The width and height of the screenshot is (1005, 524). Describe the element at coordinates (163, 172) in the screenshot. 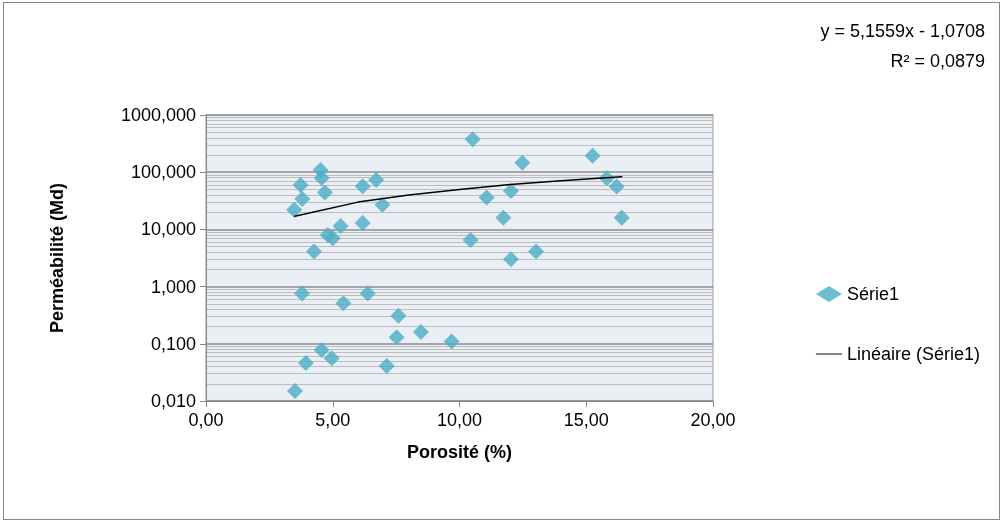

I see `y-tick-label: 100,000` at that location.